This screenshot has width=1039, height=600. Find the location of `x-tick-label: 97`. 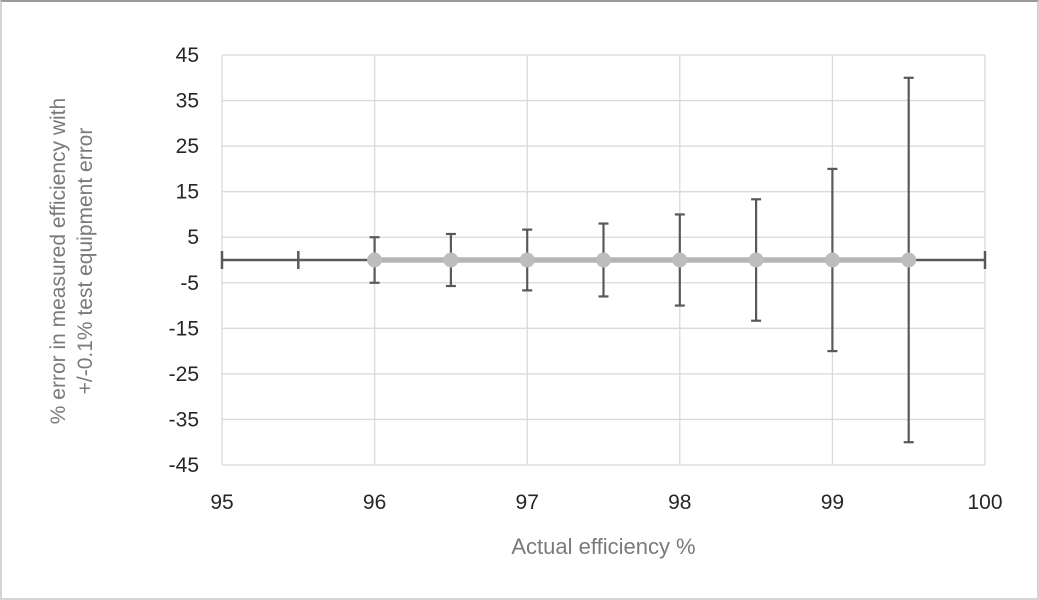

x-tick-label: 97 is located at coordinates (527, 502).